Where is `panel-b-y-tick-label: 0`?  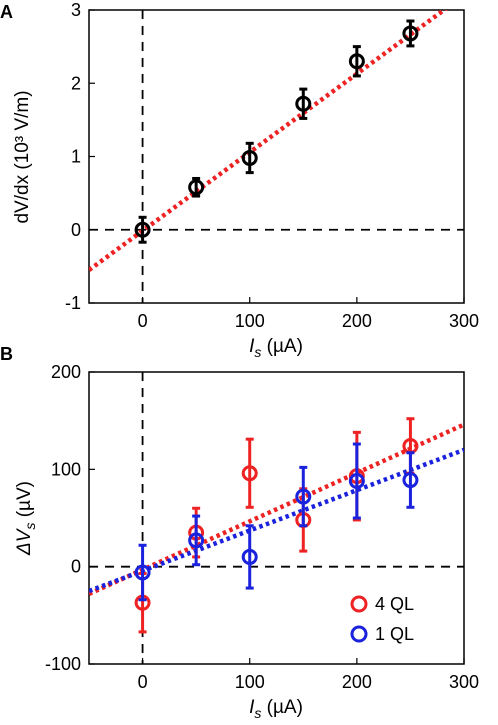
panel-b-y-tick-label: 0 is located at coordinates (76, 567).